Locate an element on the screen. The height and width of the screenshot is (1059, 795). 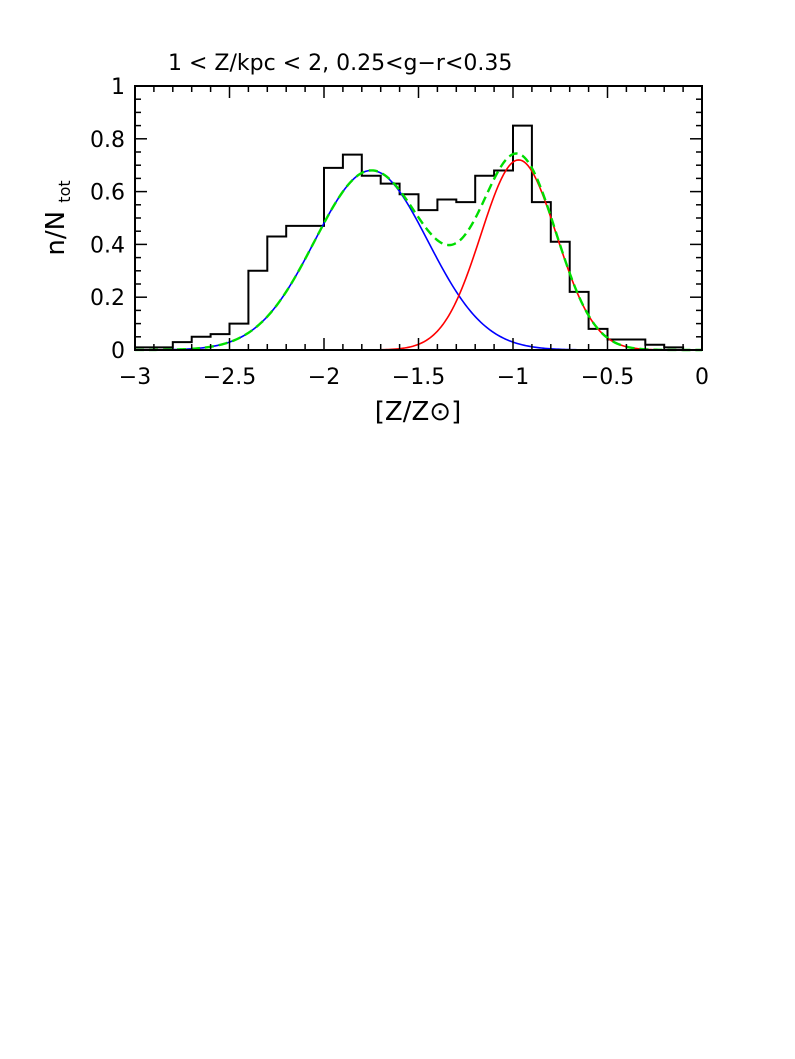
y-tick-label: 1 is located at coordinates (118, 87).